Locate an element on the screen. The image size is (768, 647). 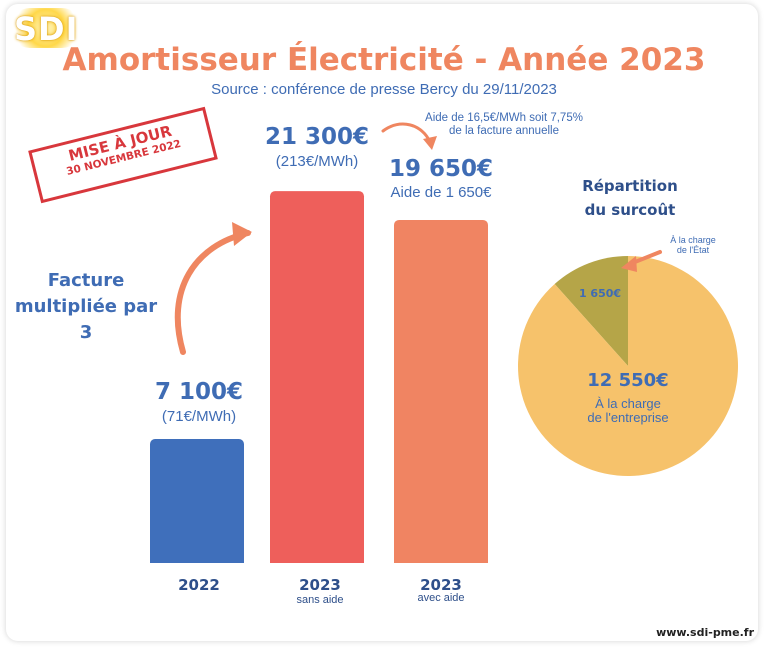
logo-glow is located at coordinates (46, 28).